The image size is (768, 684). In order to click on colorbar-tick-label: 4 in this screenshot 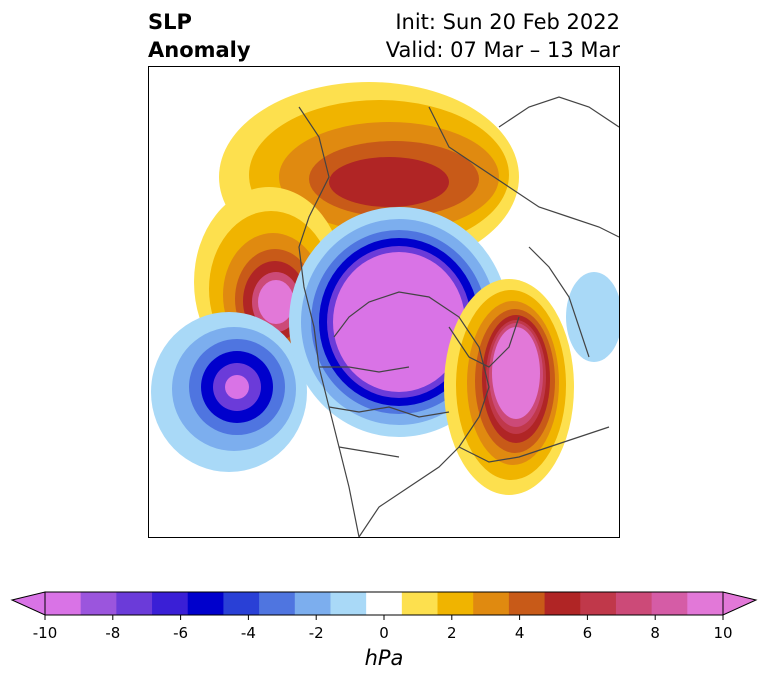, I will do `click(519, 633)`.